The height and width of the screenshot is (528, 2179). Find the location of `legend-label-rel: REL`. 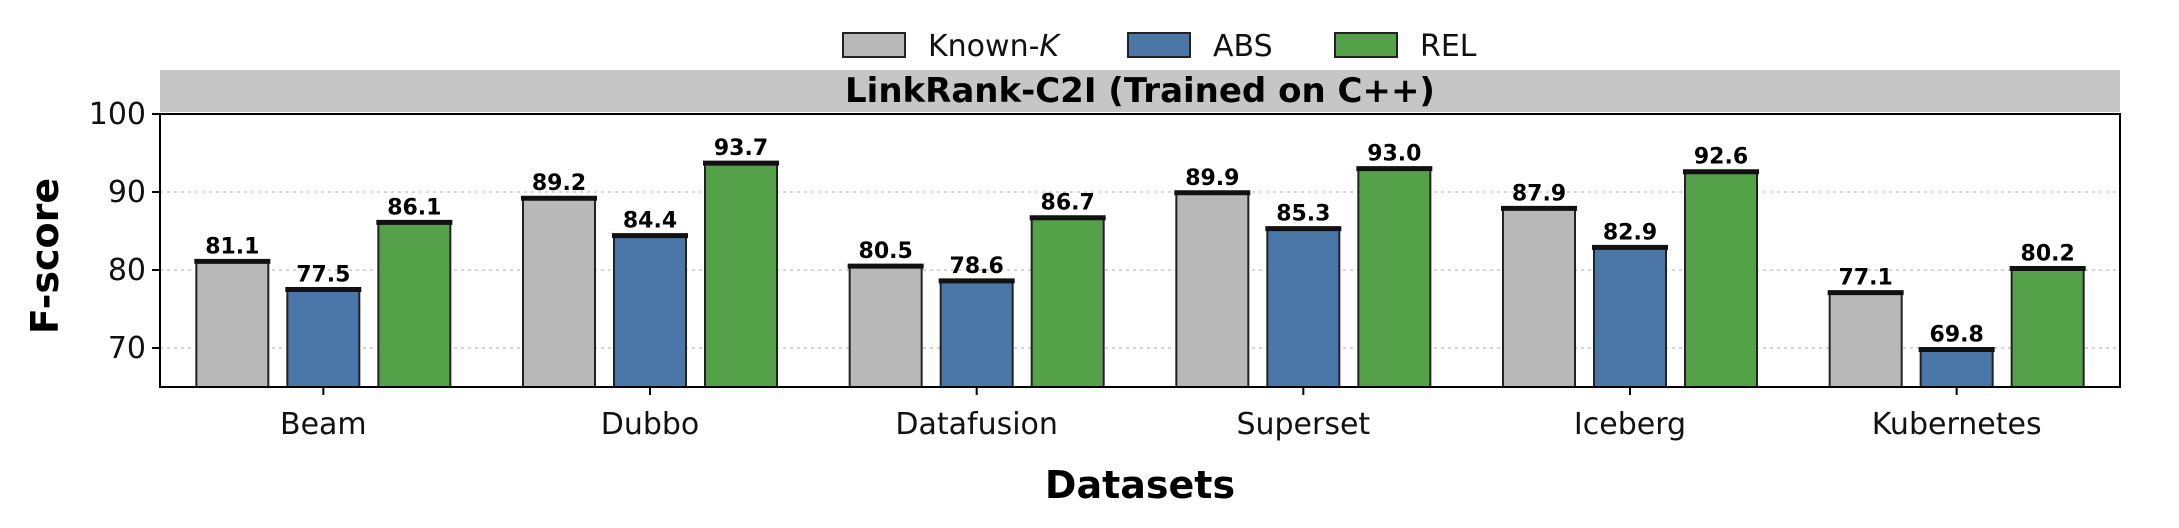

legend-label-rel: REL is located at coordinates (1448, 46).